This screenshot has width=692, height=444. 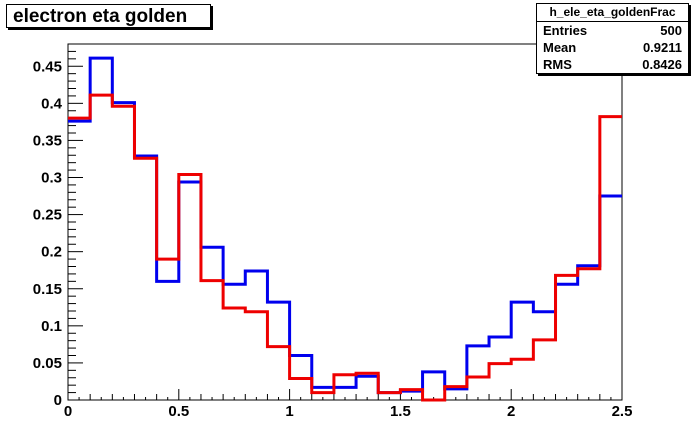 What do you see at coordinates (47, 66) in the screenshot?
I see `y-tick-label: 0.45` at bounding box center [47, 66].